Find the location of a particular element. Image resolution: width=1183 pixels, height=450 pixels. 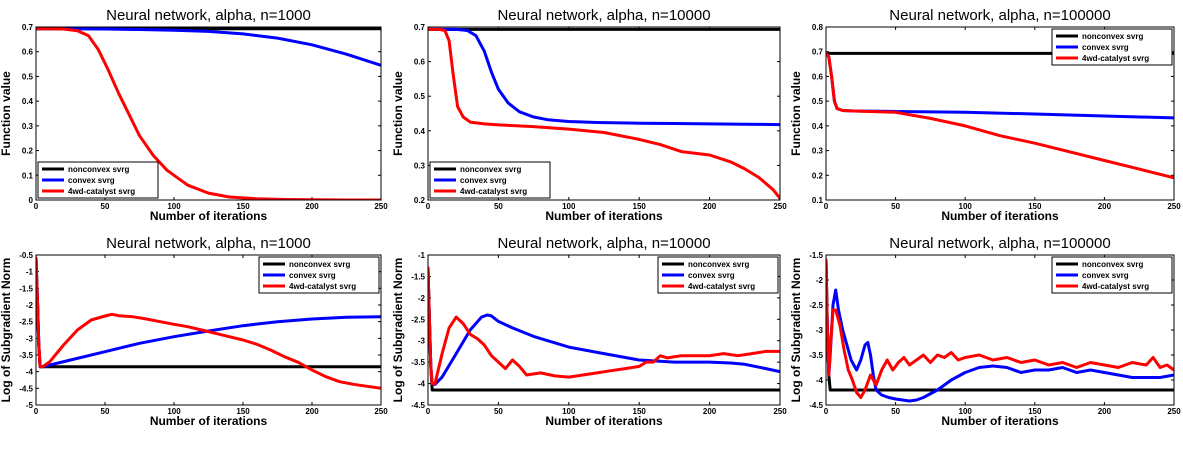

y-axis-label: Log of Subgradient Norm is located at coordinates (6, 330).